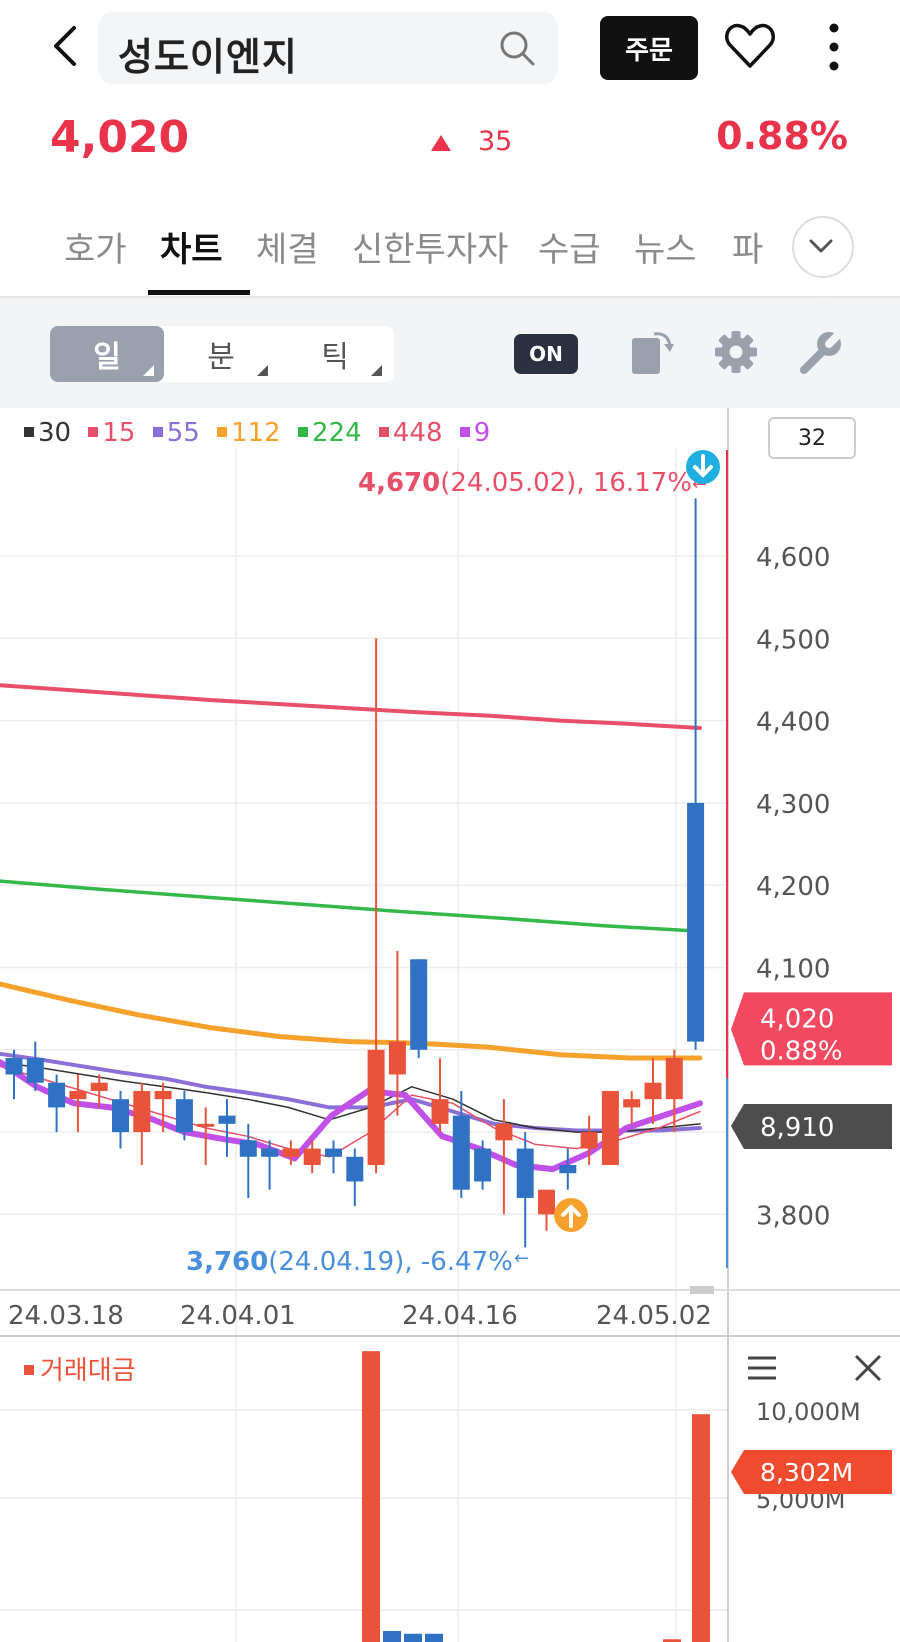 Image resolution: width=900 pixels, height=1642 pixels. What do you see at coordinates (517, 48) in the screenshot?
I see `search-icon` at bounding box center [517, 48].